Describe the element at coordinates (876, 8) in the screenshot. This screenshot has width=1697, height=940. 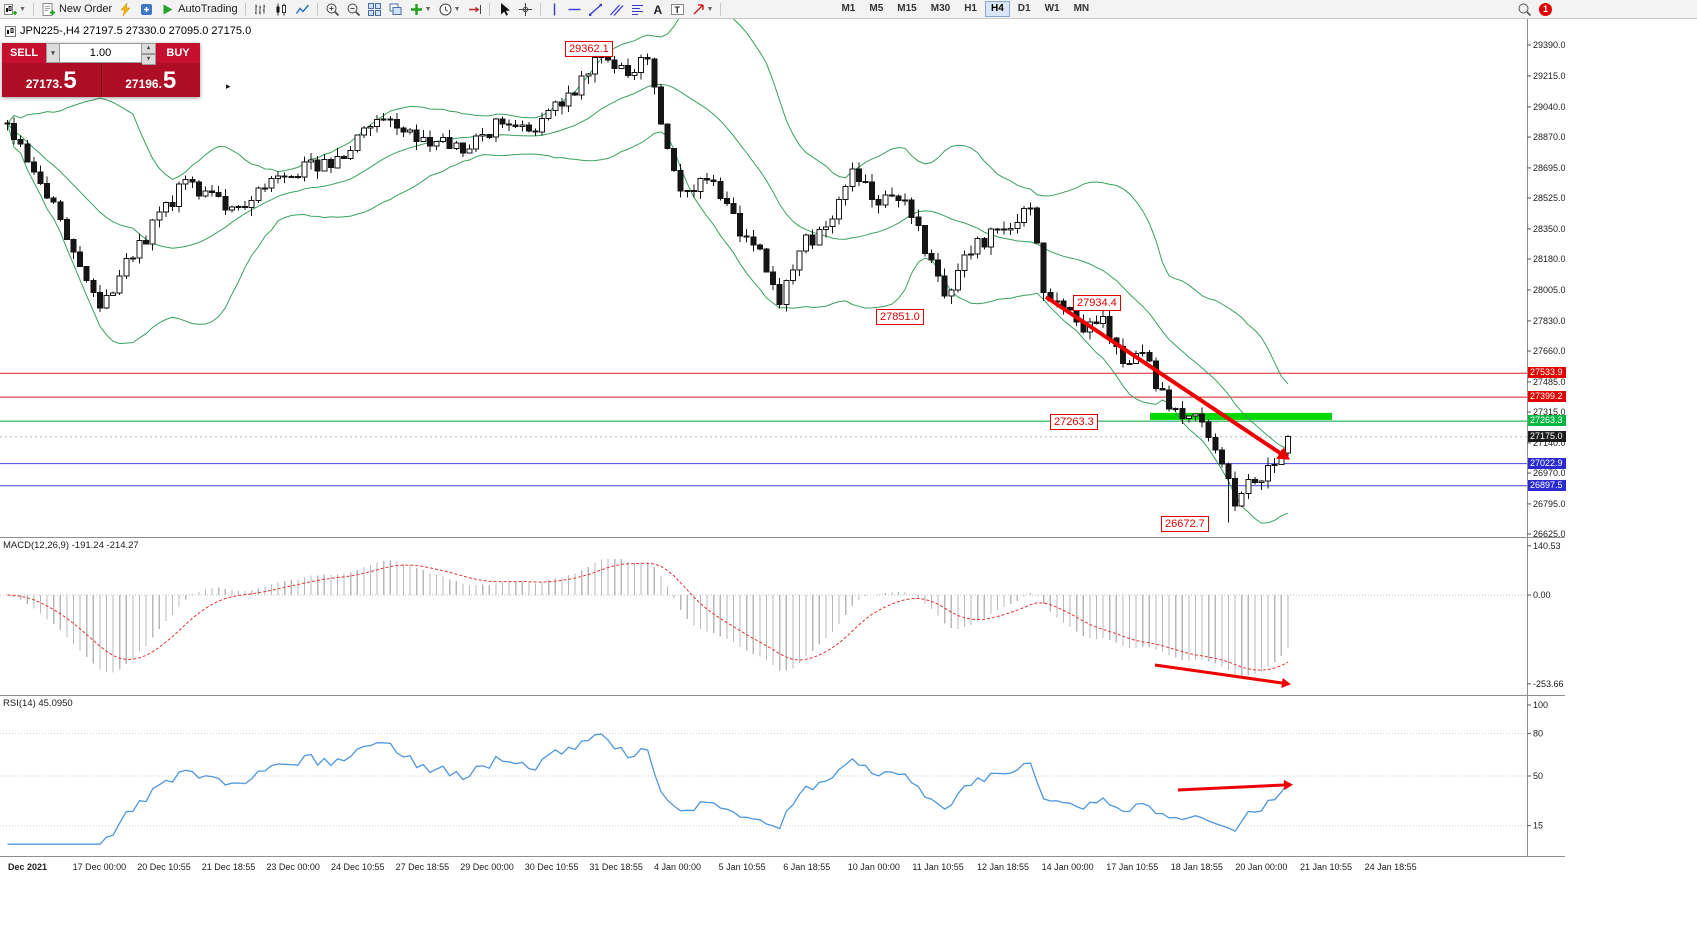
I see `timeframe-m5: M5` at that location.